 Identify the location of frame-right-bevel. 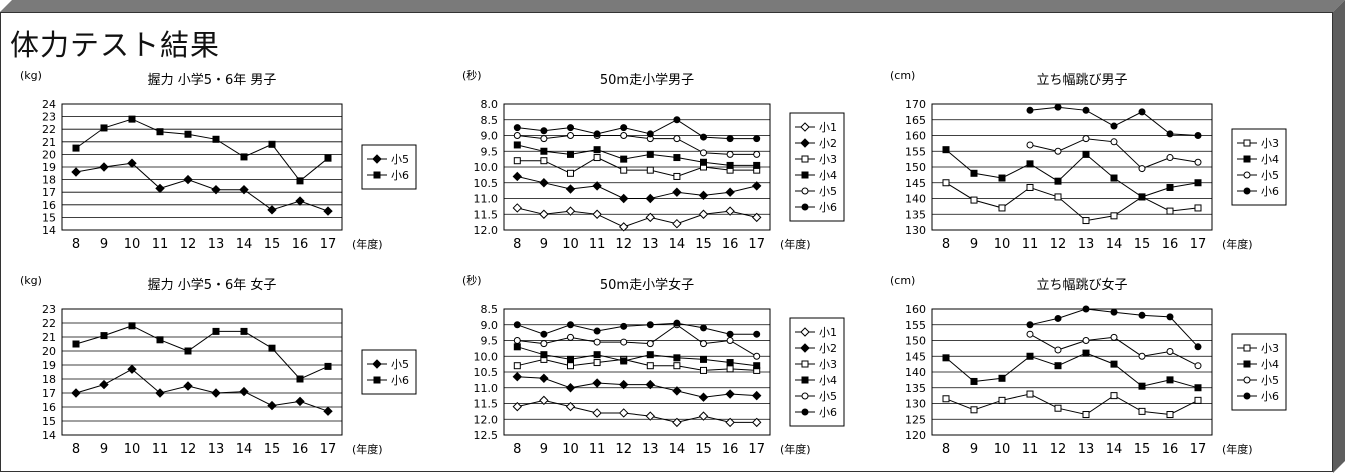
(1339, 236).